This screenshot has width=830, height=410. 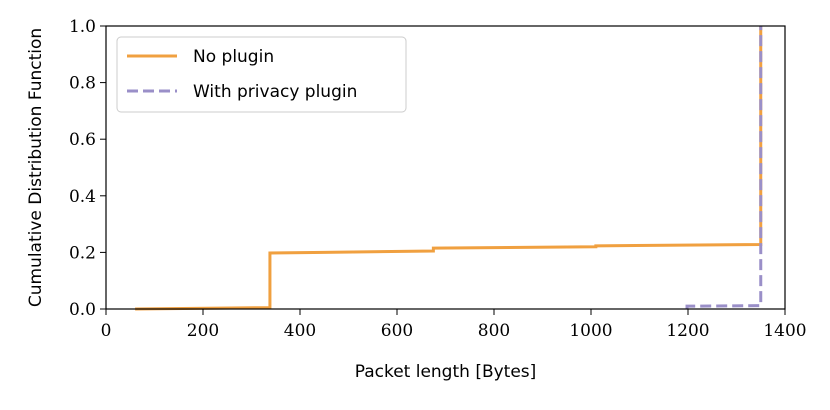 I want to click on x-tick-label: 0, so click(x=106, y=331).